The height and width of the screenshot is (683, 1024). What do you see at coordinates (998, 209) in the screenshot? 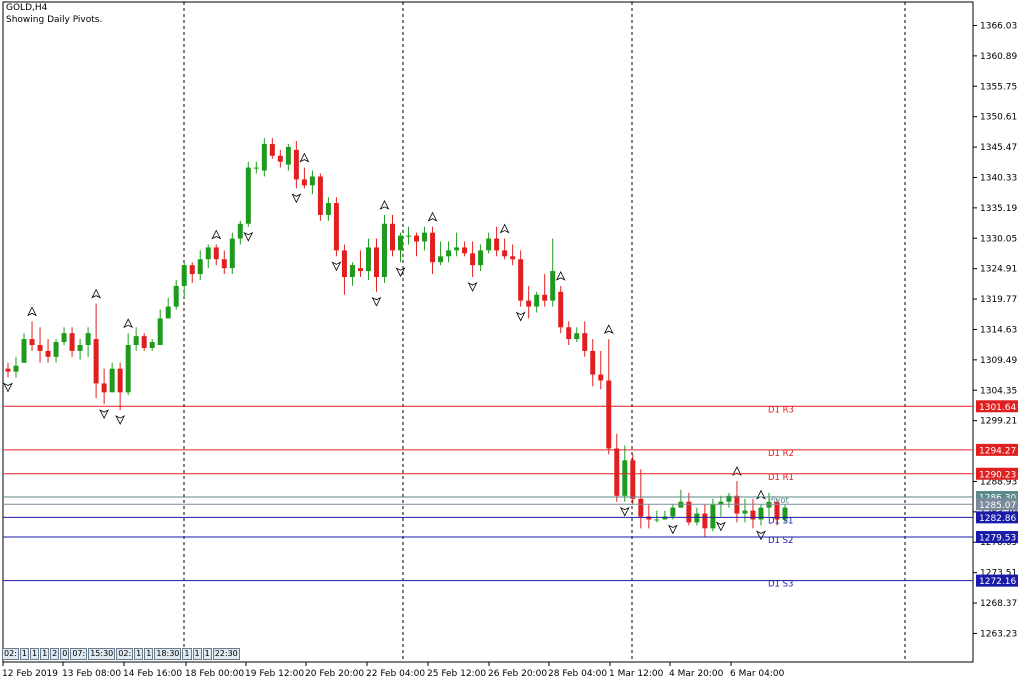
I see `y-tick-label: 1335.19` at bounding box center [998, 209].